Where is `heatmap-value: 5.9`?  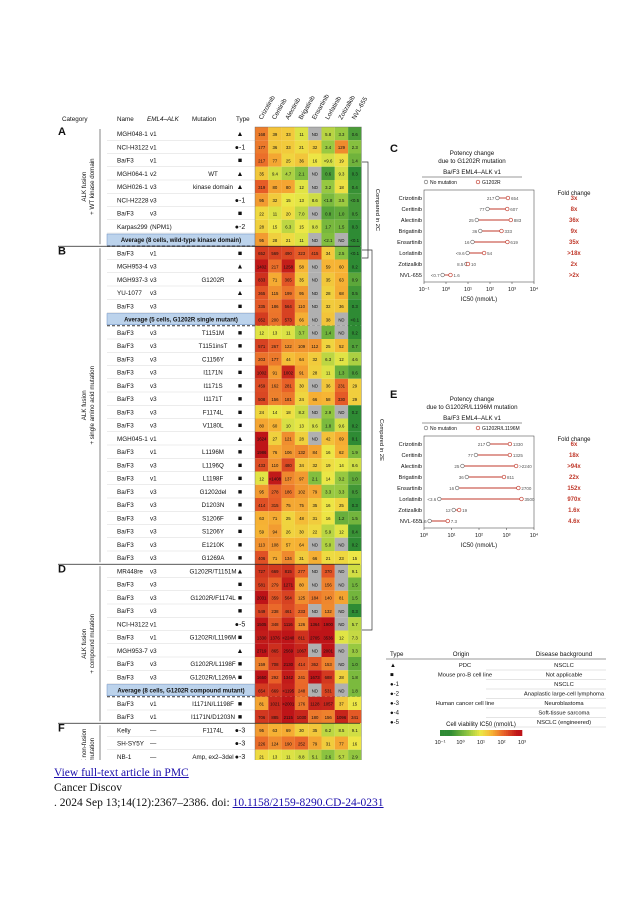
heatmap-value: 5.9 is located at coordinates (328, 531).